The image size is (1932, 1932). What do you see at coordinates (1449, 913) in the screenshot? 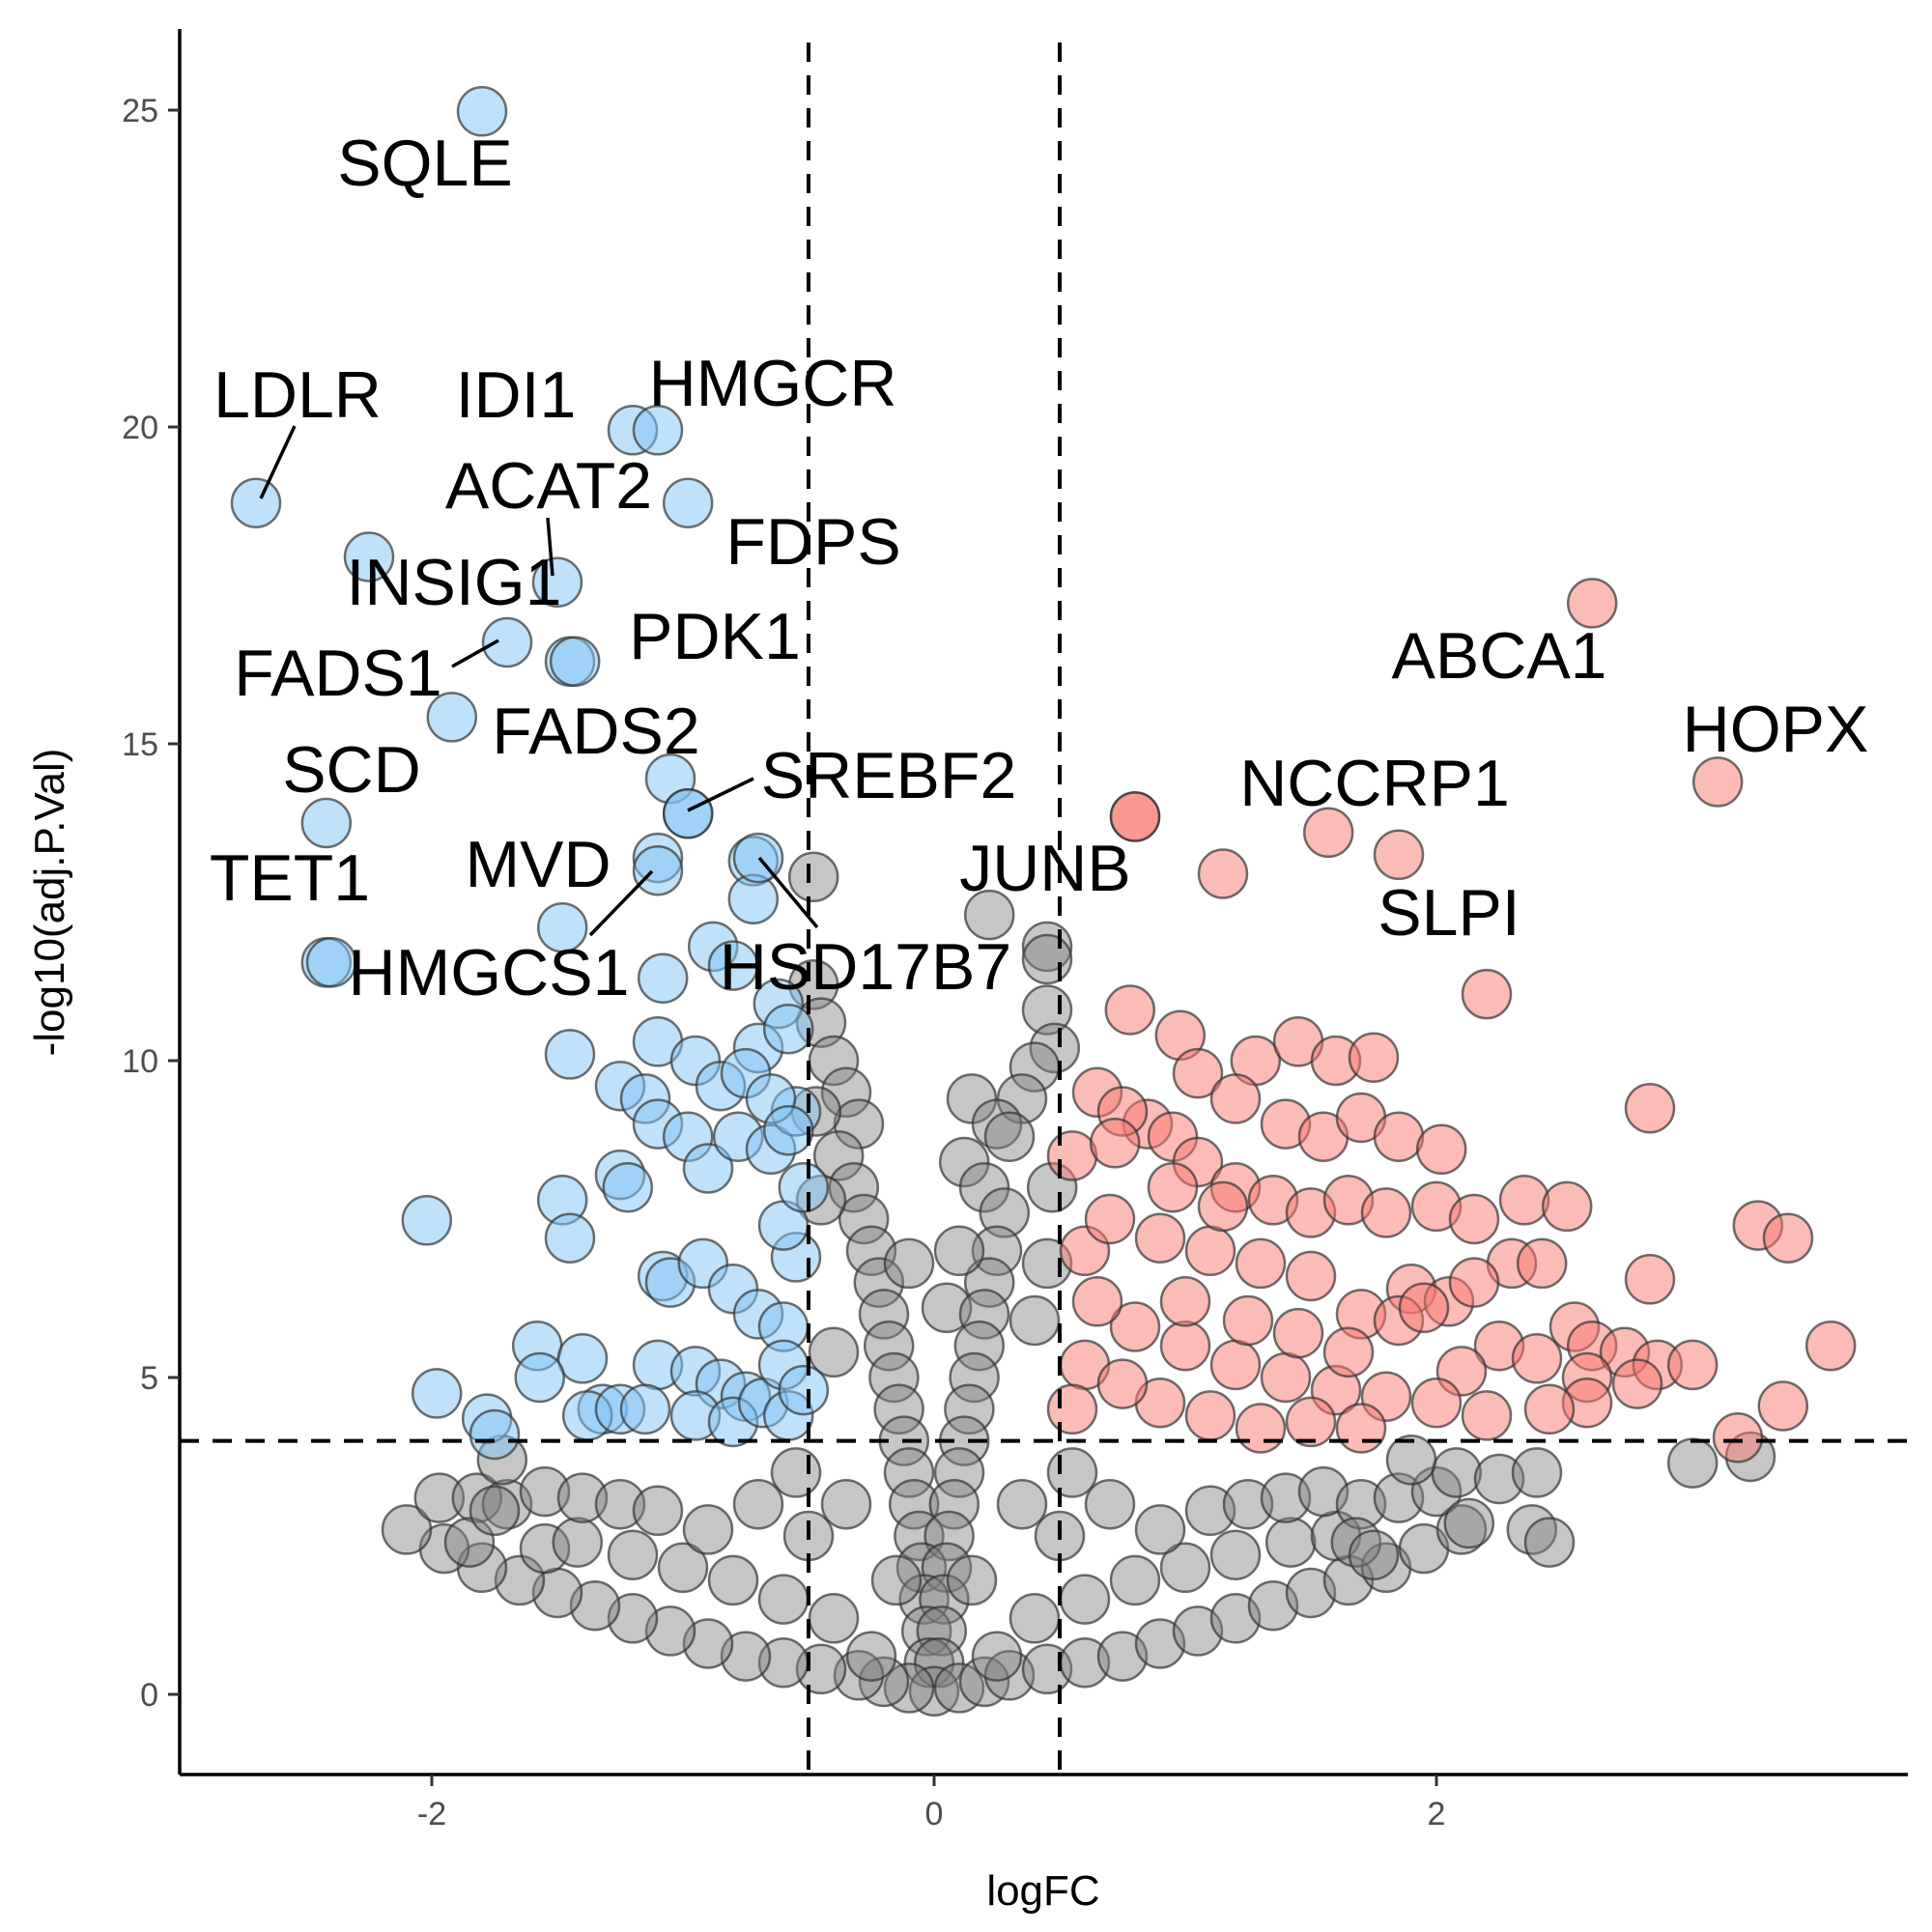
I see `gene-label-slpi: SLPI` at bounding box center [1449, 913].